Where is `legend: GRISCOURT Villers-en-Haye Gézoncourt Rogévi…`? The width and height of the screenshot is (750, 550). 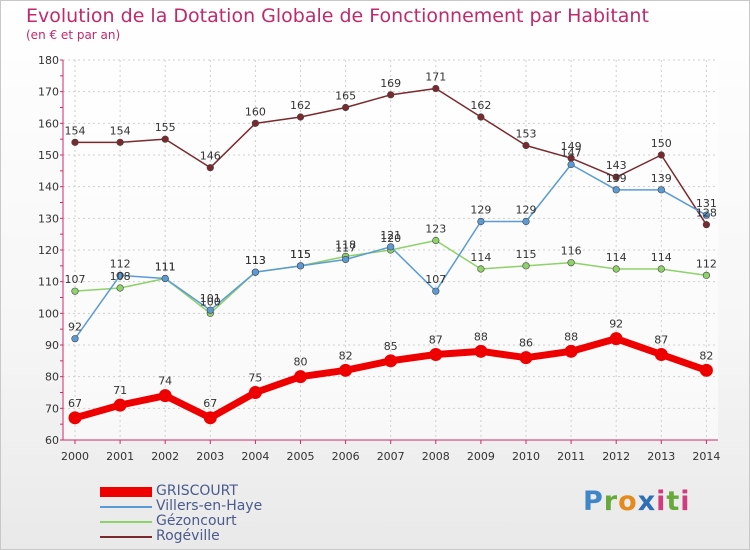 legend: GRISCOURT Villers-en-Haye Gézoncourt Rogévi… is located at coordinates (215, 514).